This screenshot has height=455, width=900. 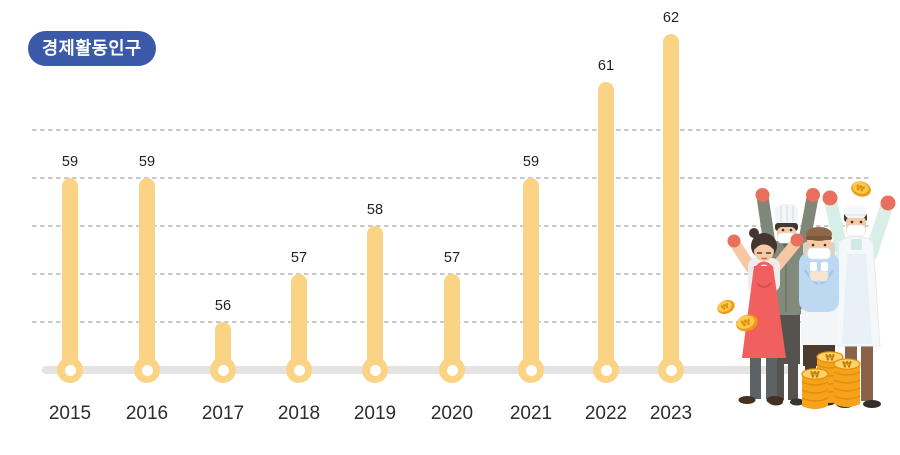 I want to click on x-axis-year-label: 2022, so click(x=606, y=413).